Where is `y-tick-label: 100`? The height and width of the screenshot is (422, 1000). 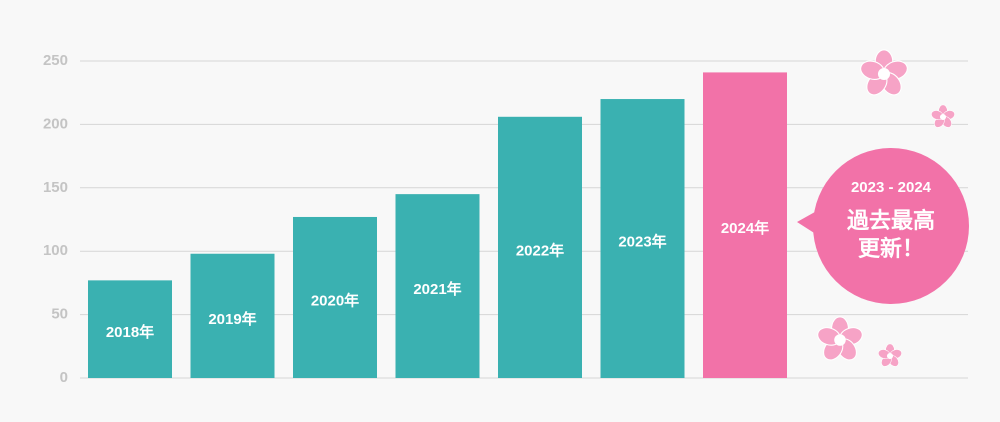
y-tick-label: 100 is located at coordinates (55, 250).